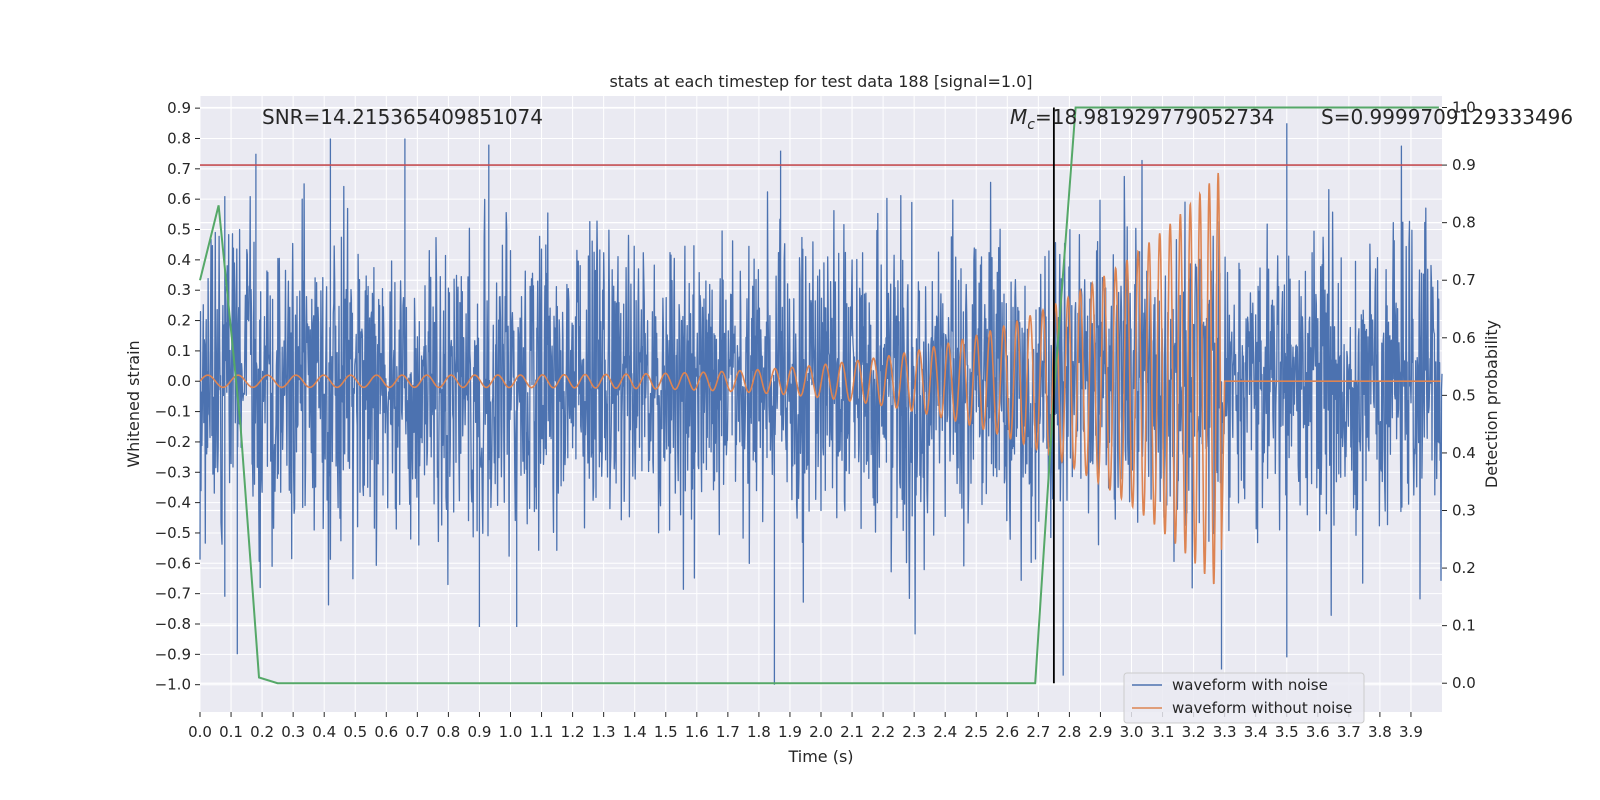 This screenshot has width=1600, height=800. Describe the element at coordinates (133, 403) in the screenshot. I see `y-axis-label: Whitened strain` at that location.